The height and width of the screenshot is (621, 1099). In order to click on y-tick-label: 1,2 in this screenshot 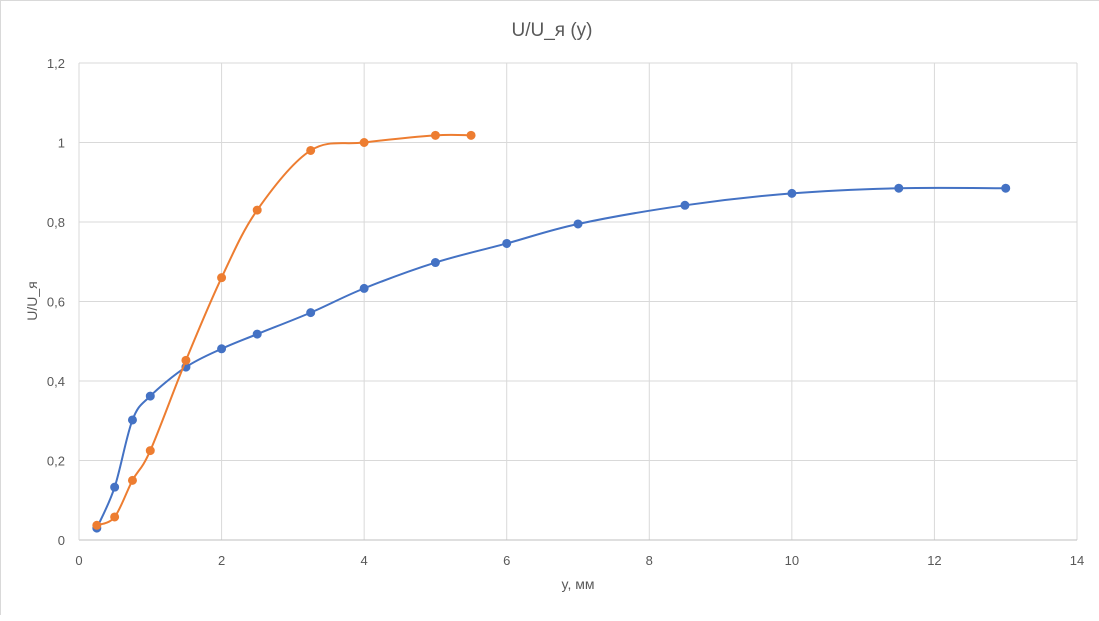, I will do `click(56, 63)`.